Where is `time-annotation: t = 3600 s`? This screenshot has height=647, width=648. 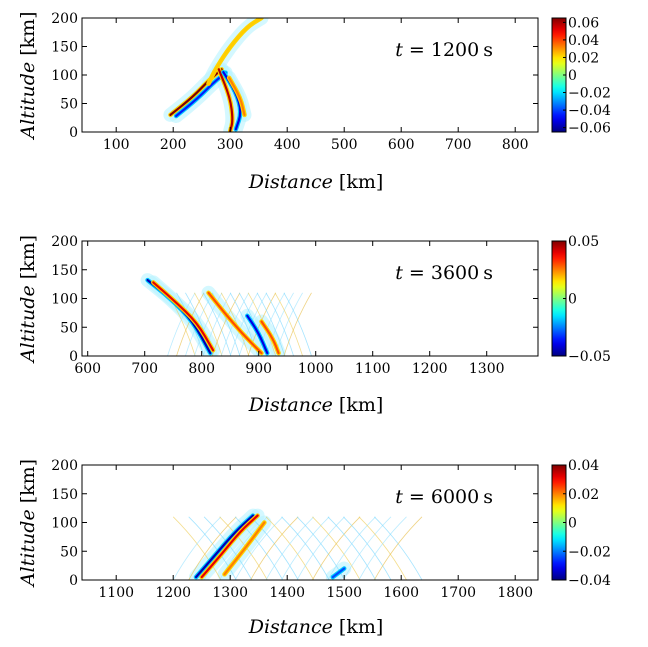 time-annotation: t = 3600 s is located at coordinates (444, 273).